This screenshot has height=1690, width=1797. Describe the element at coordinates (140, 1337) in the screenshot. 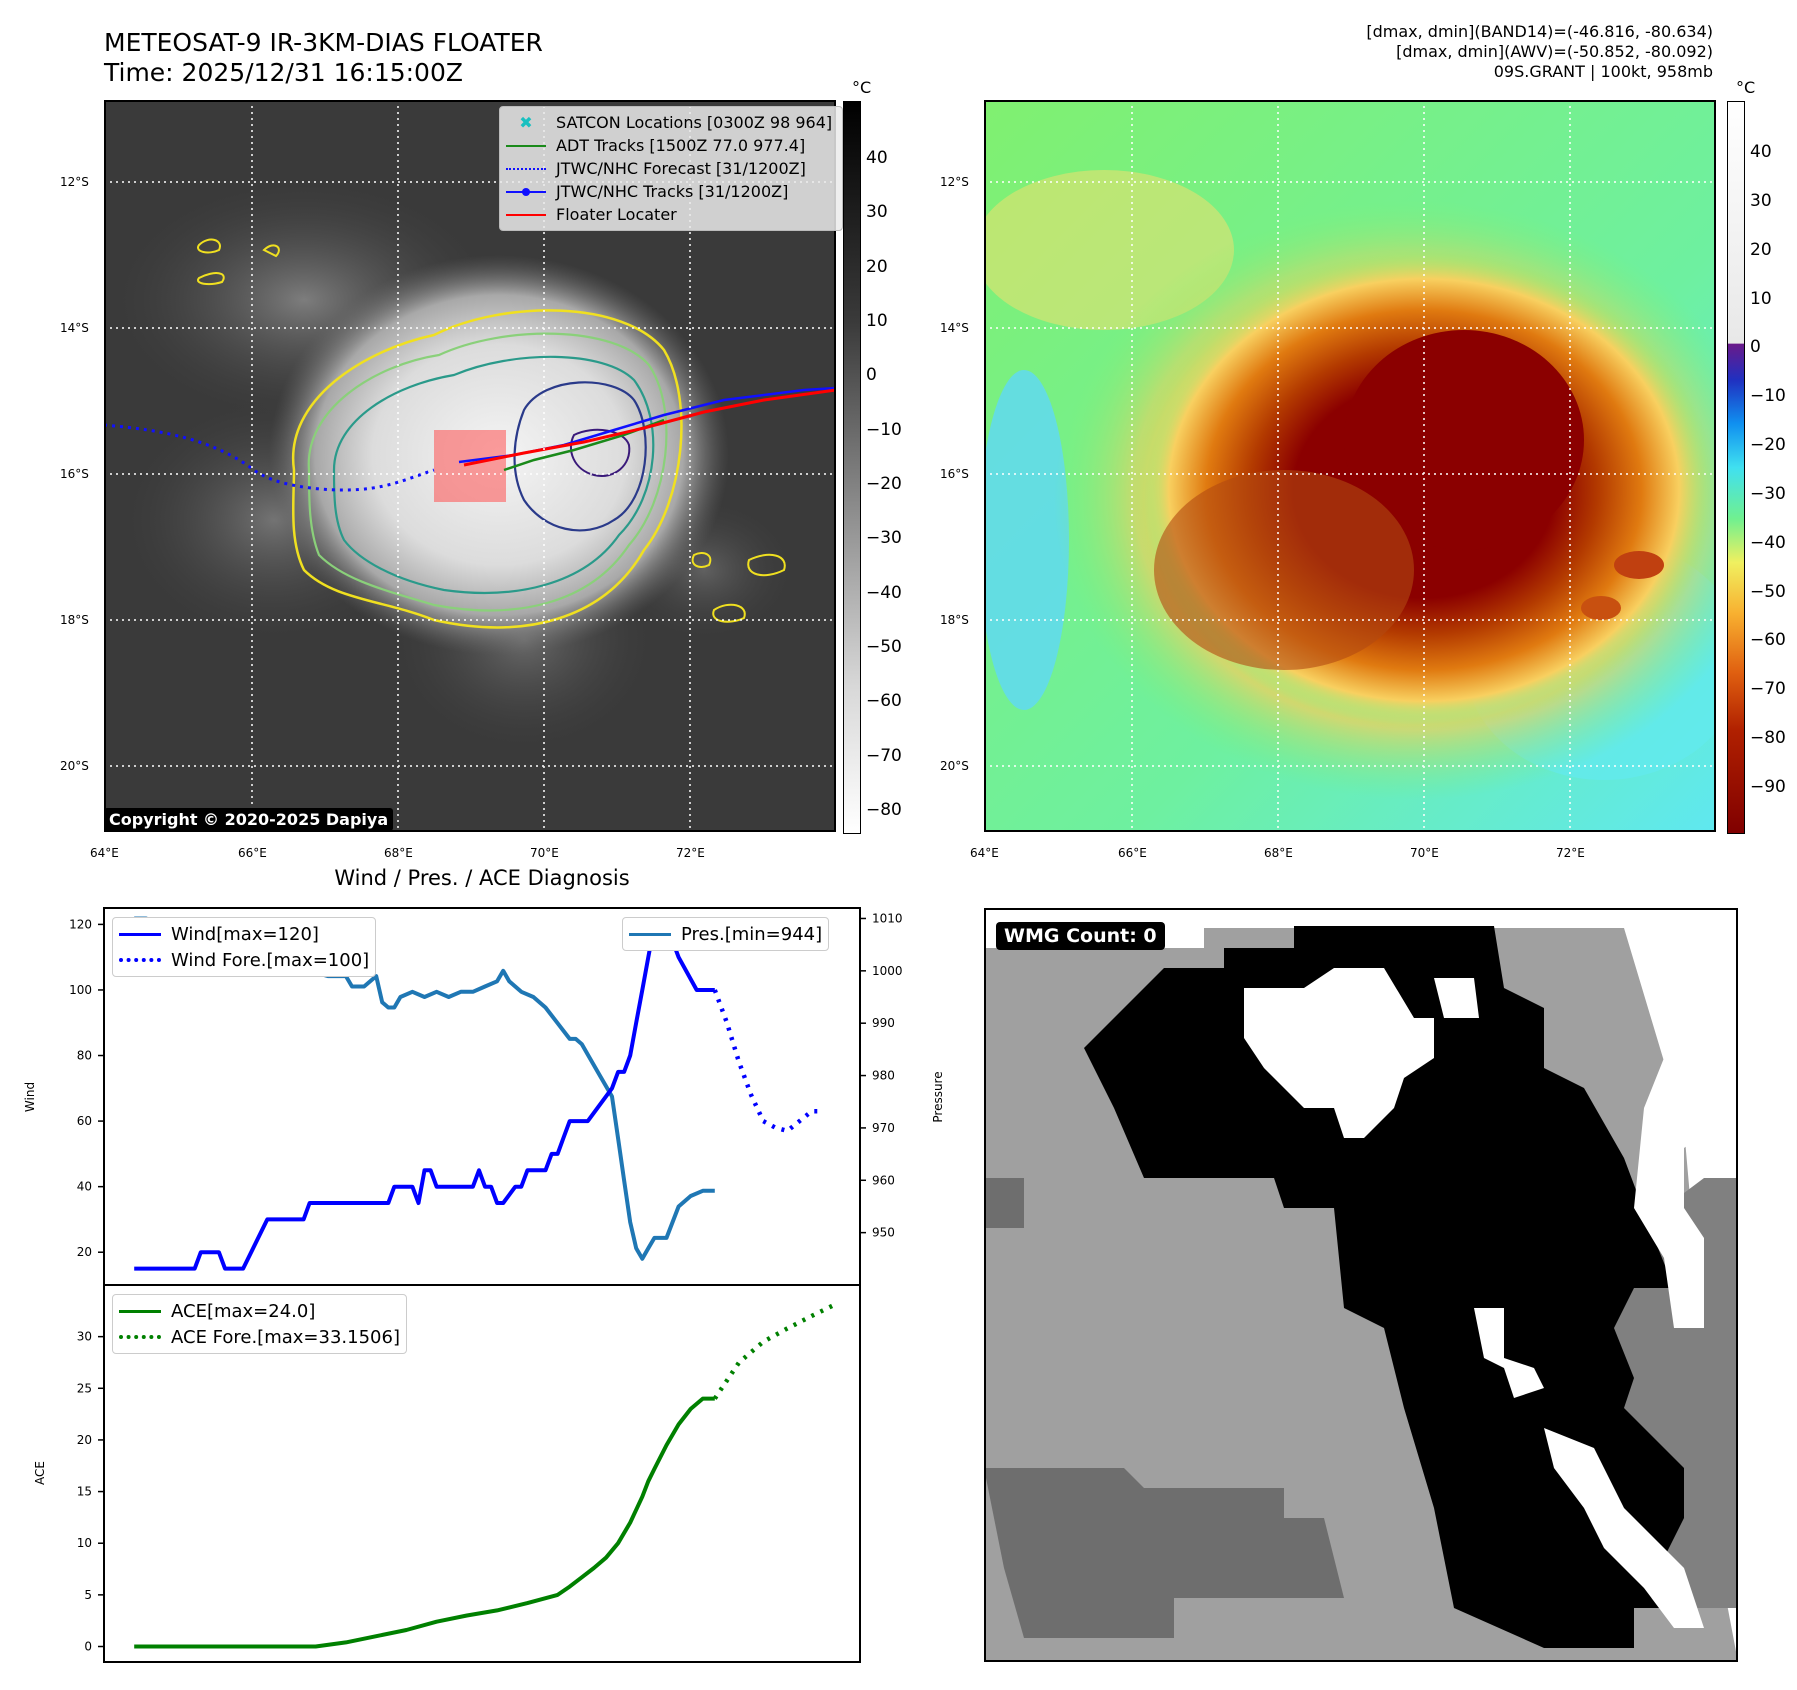

I see `ace-dotted-line-icon` at that location.